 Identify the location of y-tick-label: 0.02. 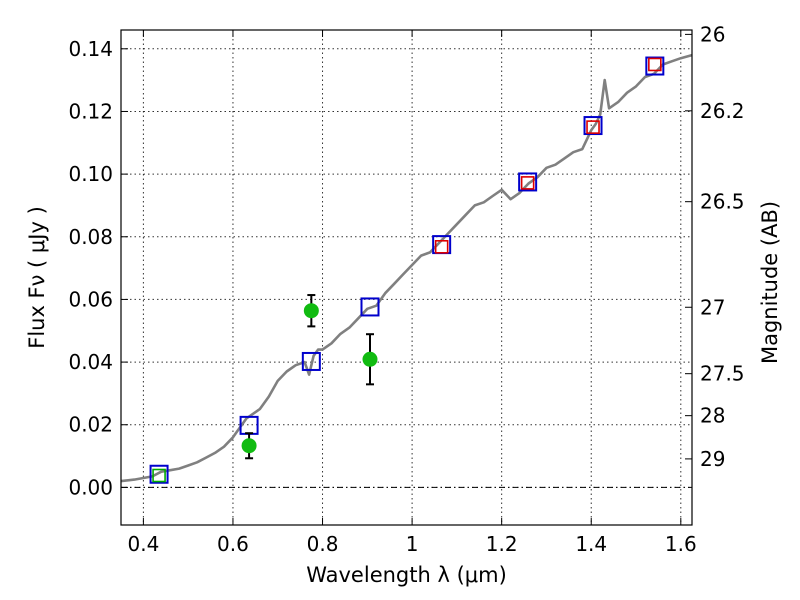
(90, 425).